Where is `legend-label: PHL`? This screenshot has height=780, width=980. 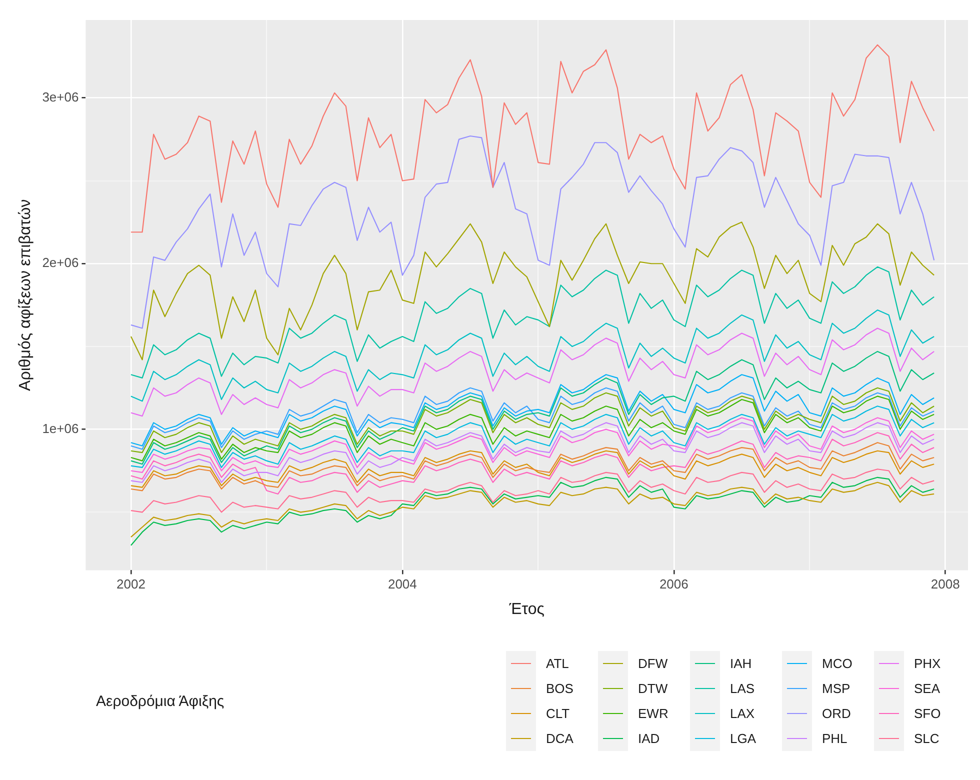
legend-label: PHL is located at coordinates (835, 738).